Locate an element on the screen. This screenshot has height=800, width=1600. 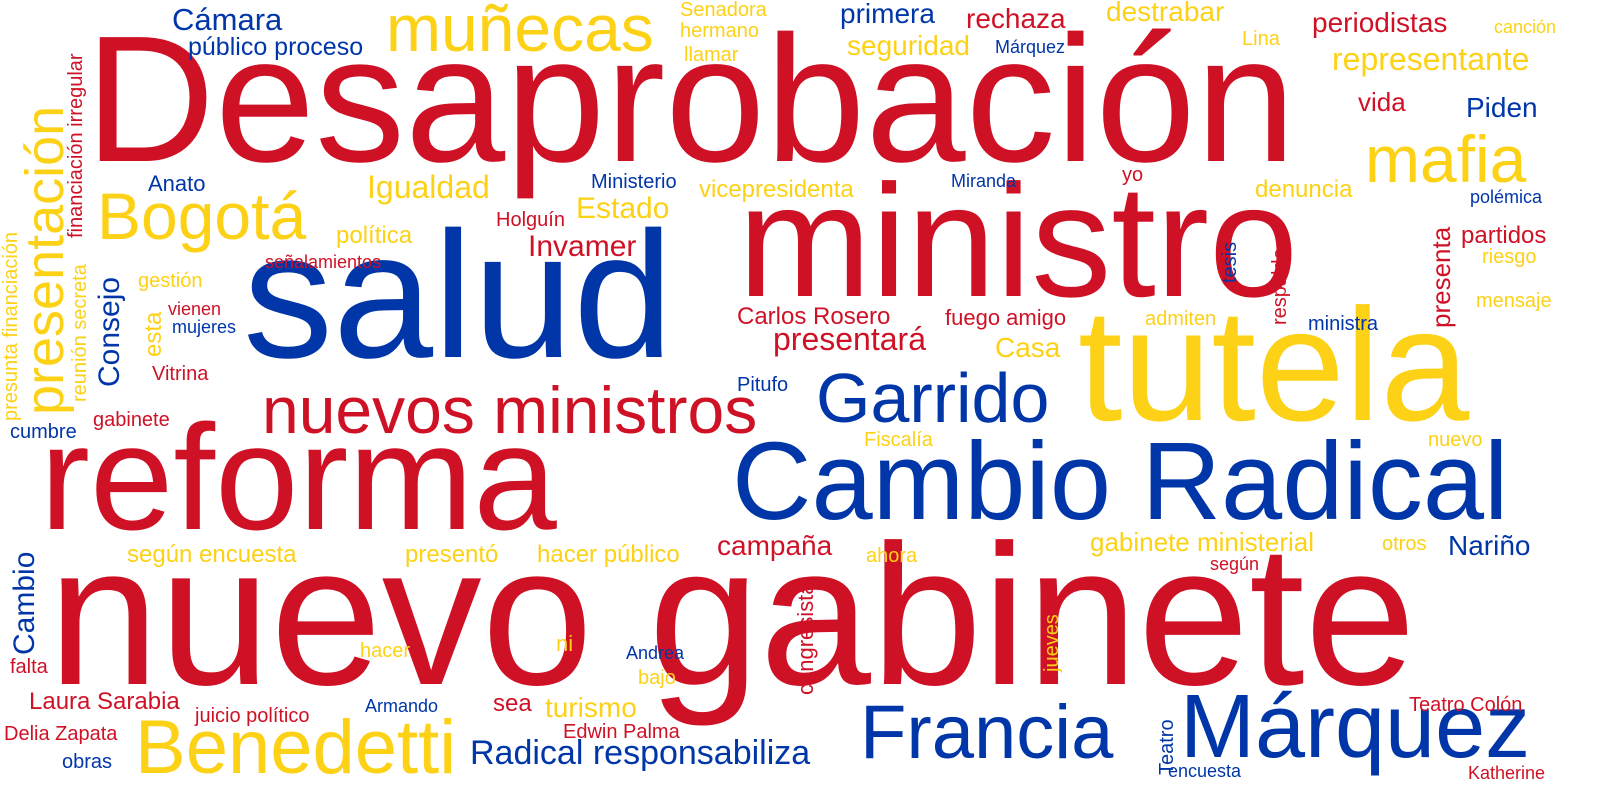
word: destrabar is located at coordinates (1165, 14).